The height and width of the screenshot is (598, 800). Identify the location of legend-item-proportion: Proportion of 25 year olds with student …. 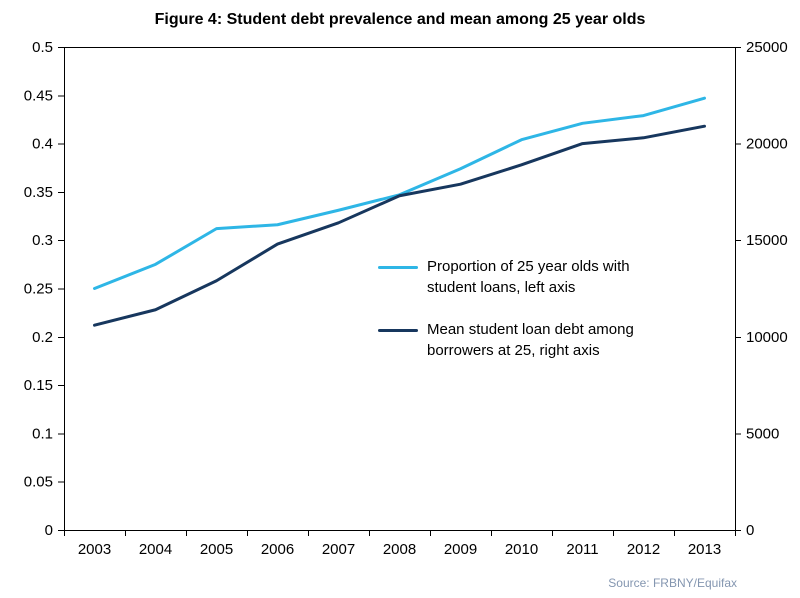
(528, 277).